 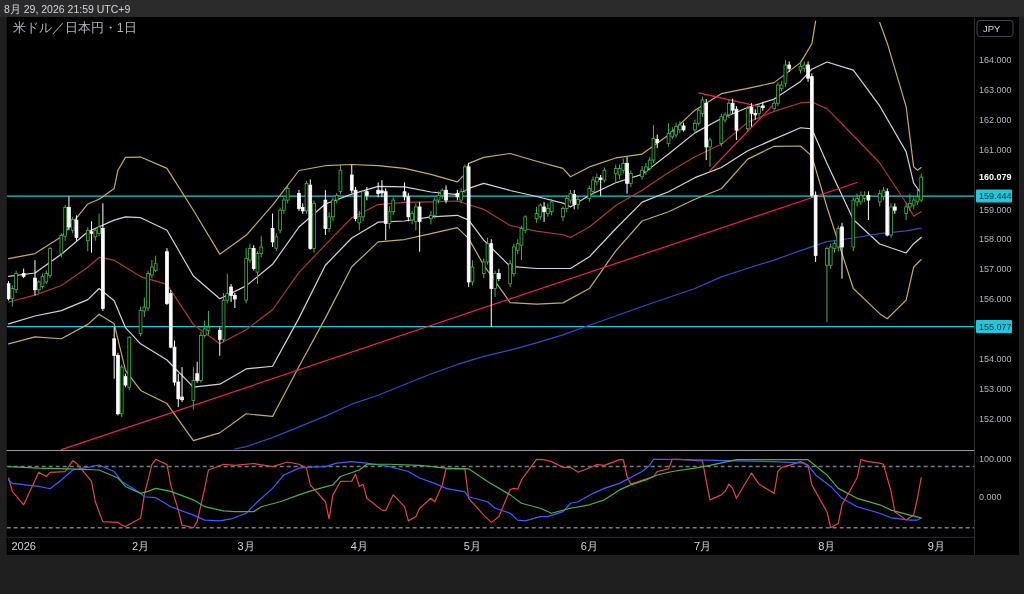 What do you see at coordinates (472, 546) in the screenshot?
I see `x-tick-label: 5月` at bounding box center [472, 546].